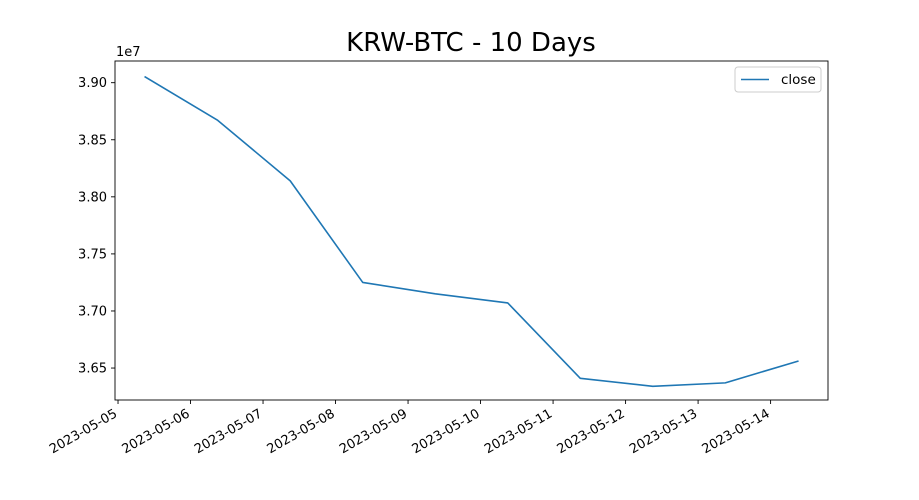 Image resolution: width=919 pixels, height=500 pixels. Describe the element at coordinates (736, 431) in the screenshot. I see `x-tick-label: 2023-05-14` at that location.